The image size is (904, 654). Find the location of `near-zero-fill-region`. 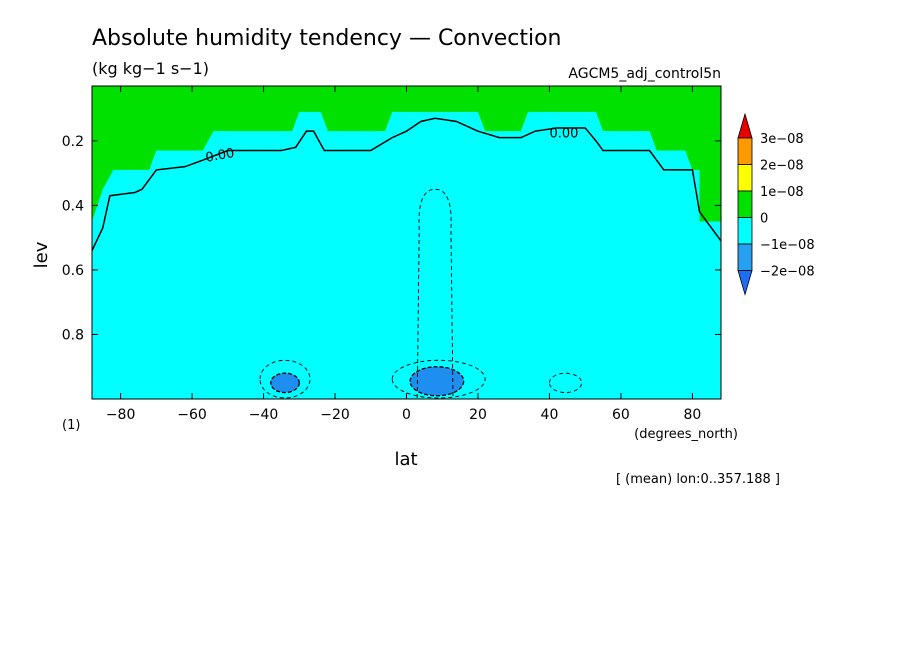

near-zero-fill-region is located at coordinates (406, 154).